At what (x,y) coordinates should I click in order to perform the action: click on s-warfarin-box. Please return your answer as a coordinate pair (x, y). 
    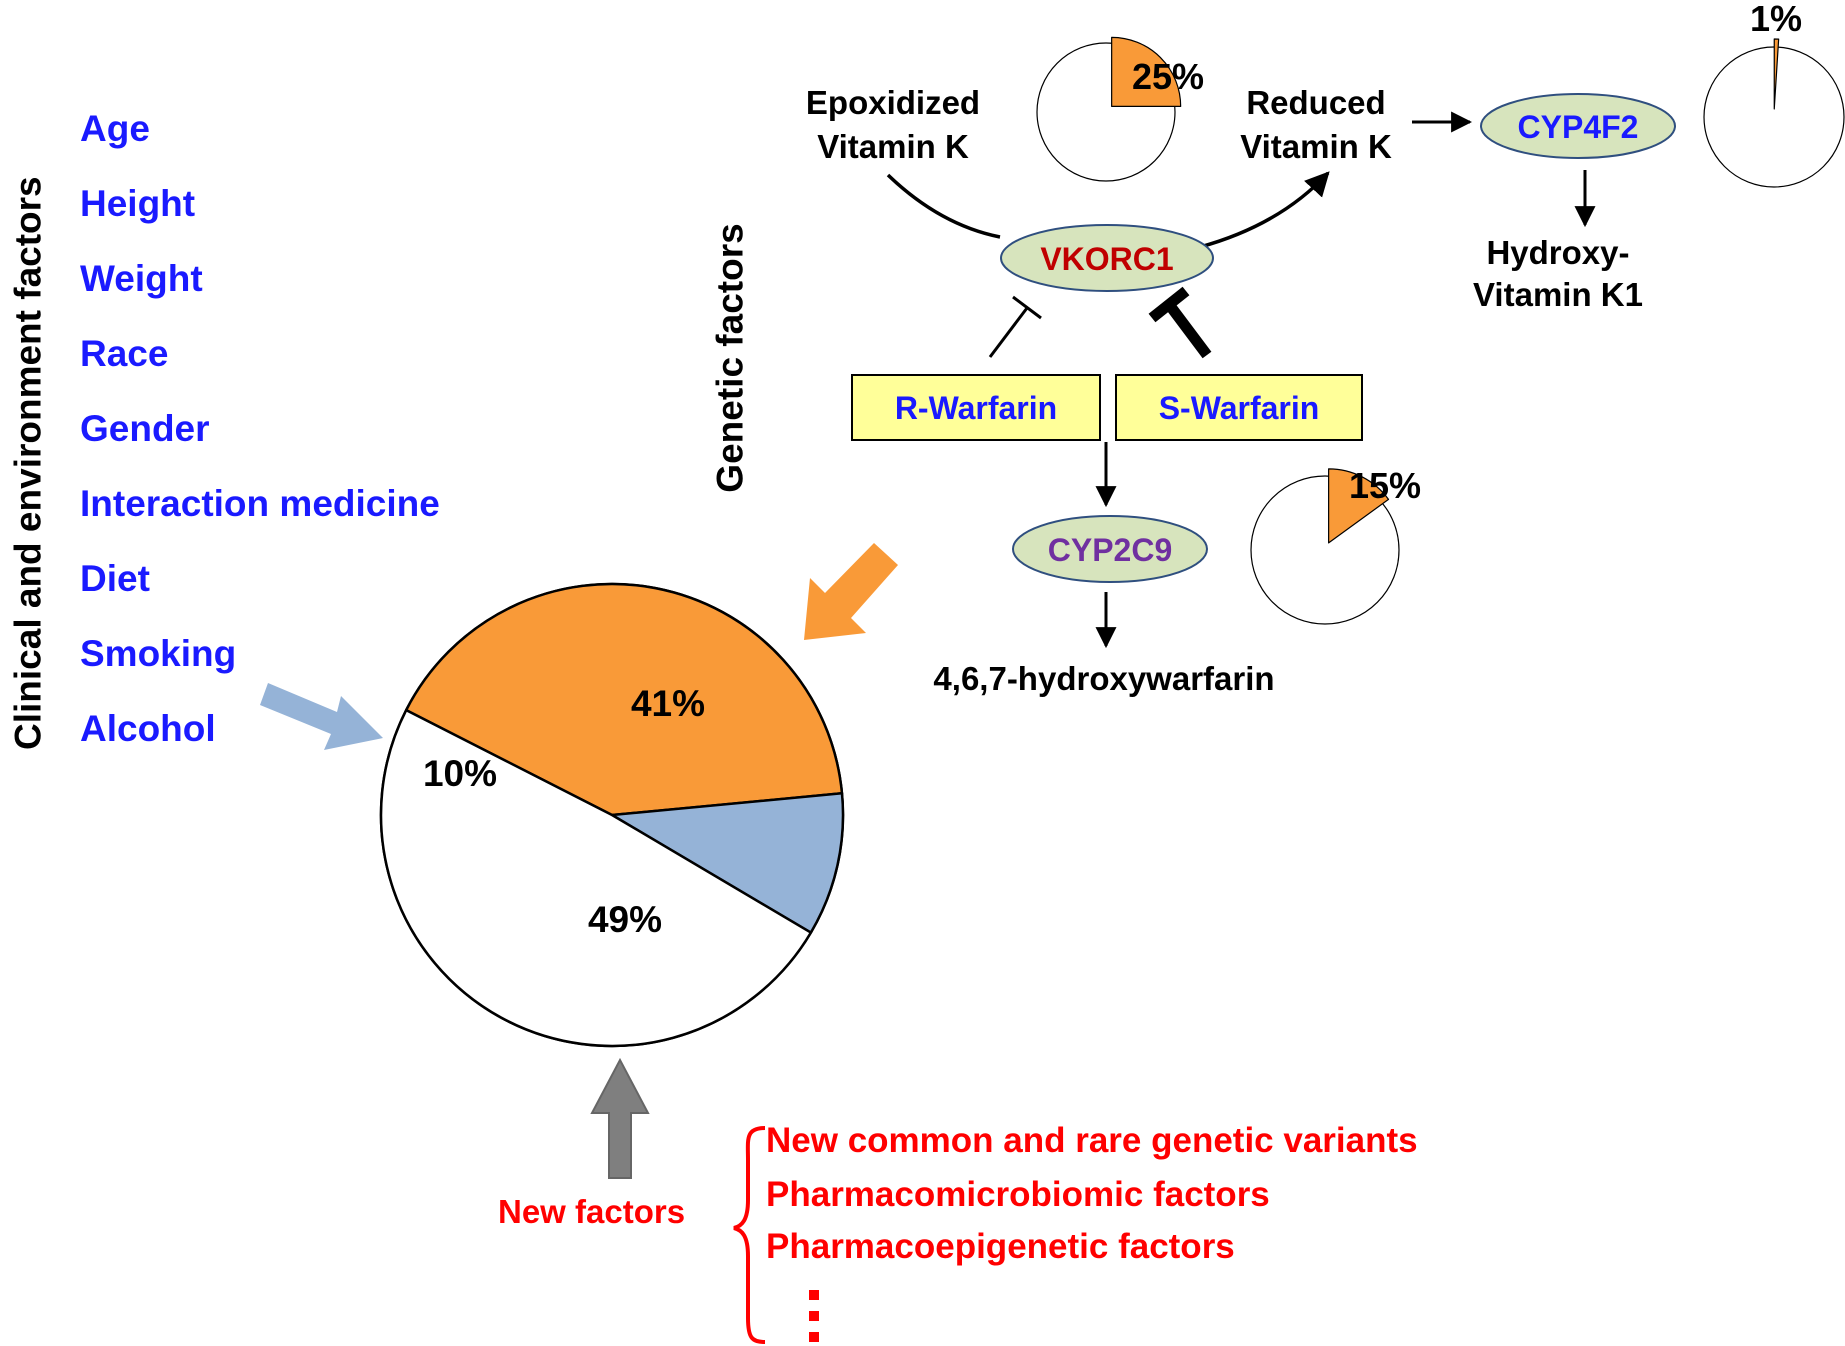
    Looking at the image, I should click on (1239, 407).